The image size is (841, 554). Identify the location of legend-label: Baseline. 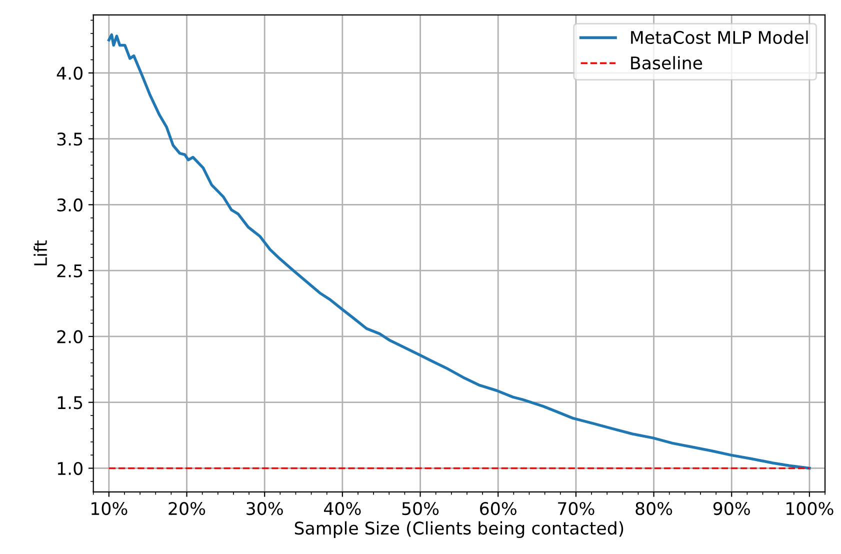
(666, 63).